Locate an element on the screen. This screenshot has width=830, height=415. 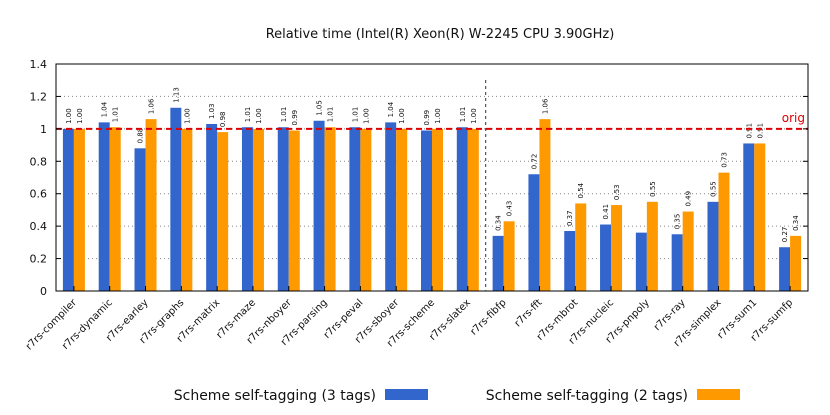
y-tick-label: 0.6 is located at coordinates (39, 194).